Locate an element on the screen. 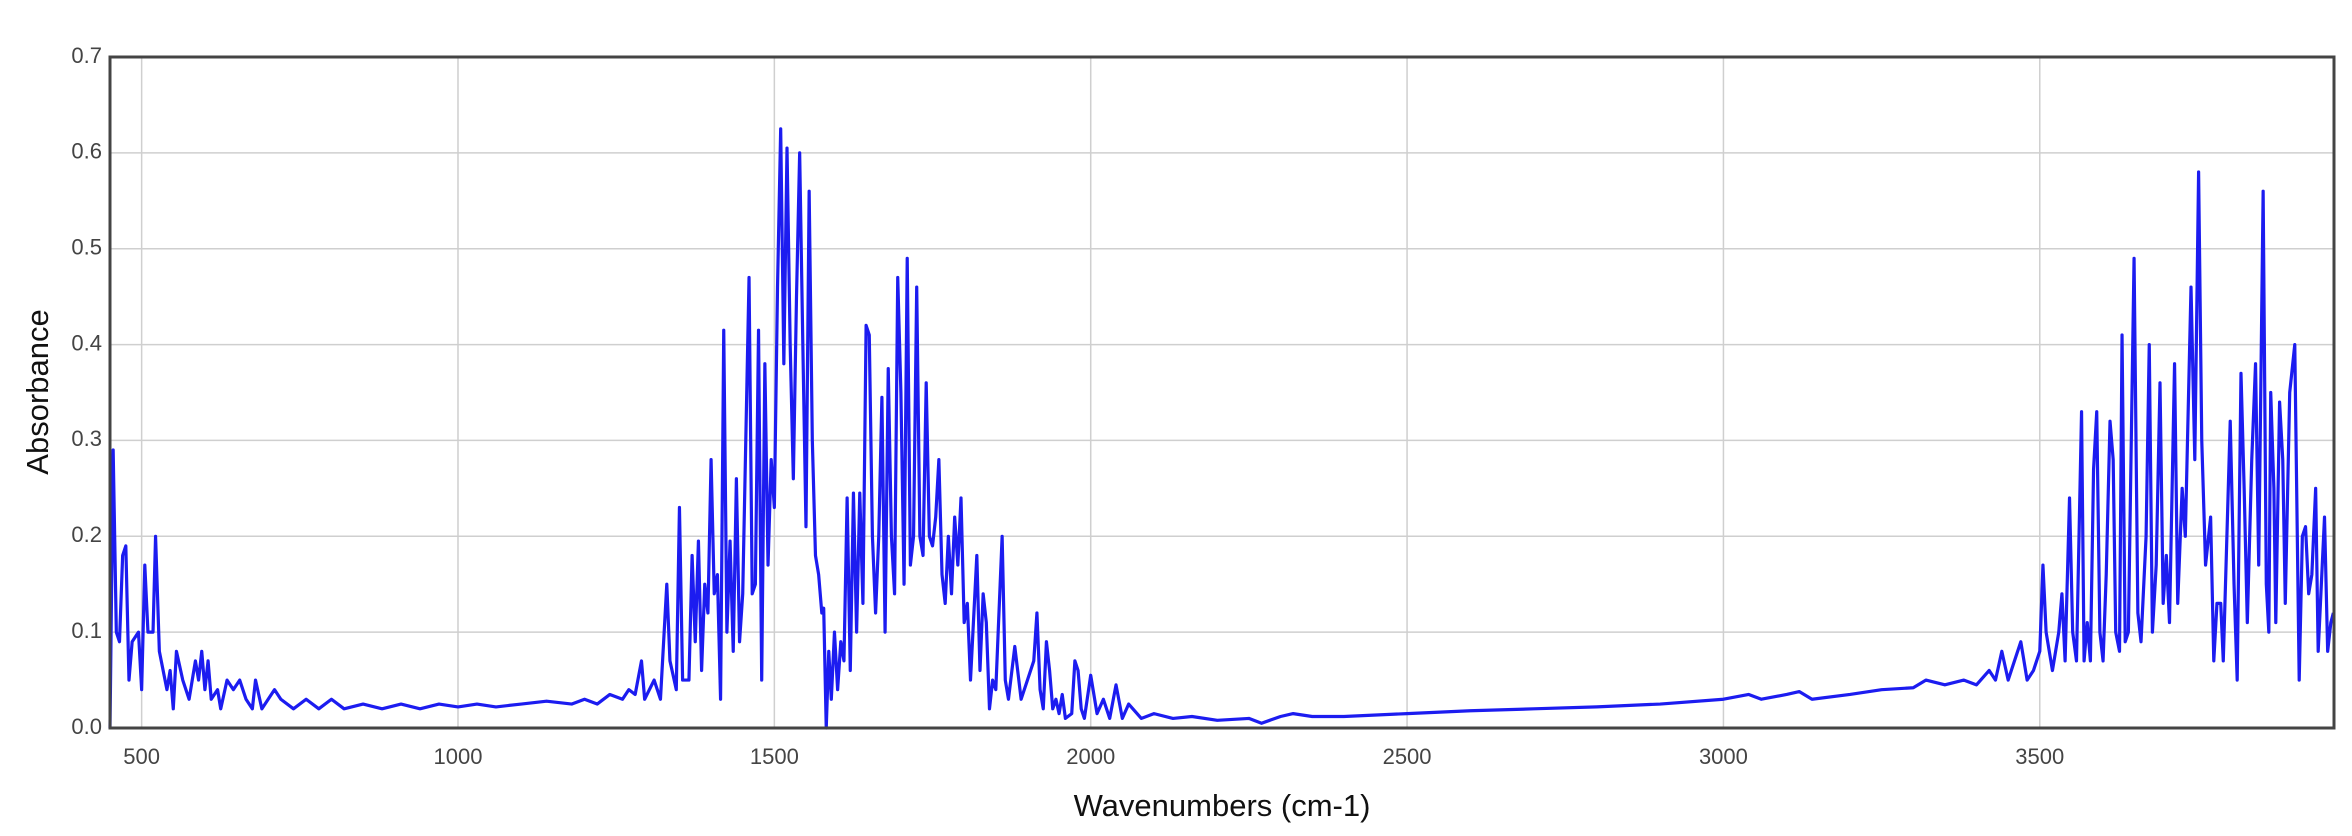 The image size is (2352, 836). x-tick-label: 2000 is located at coordinates (1090, 756).